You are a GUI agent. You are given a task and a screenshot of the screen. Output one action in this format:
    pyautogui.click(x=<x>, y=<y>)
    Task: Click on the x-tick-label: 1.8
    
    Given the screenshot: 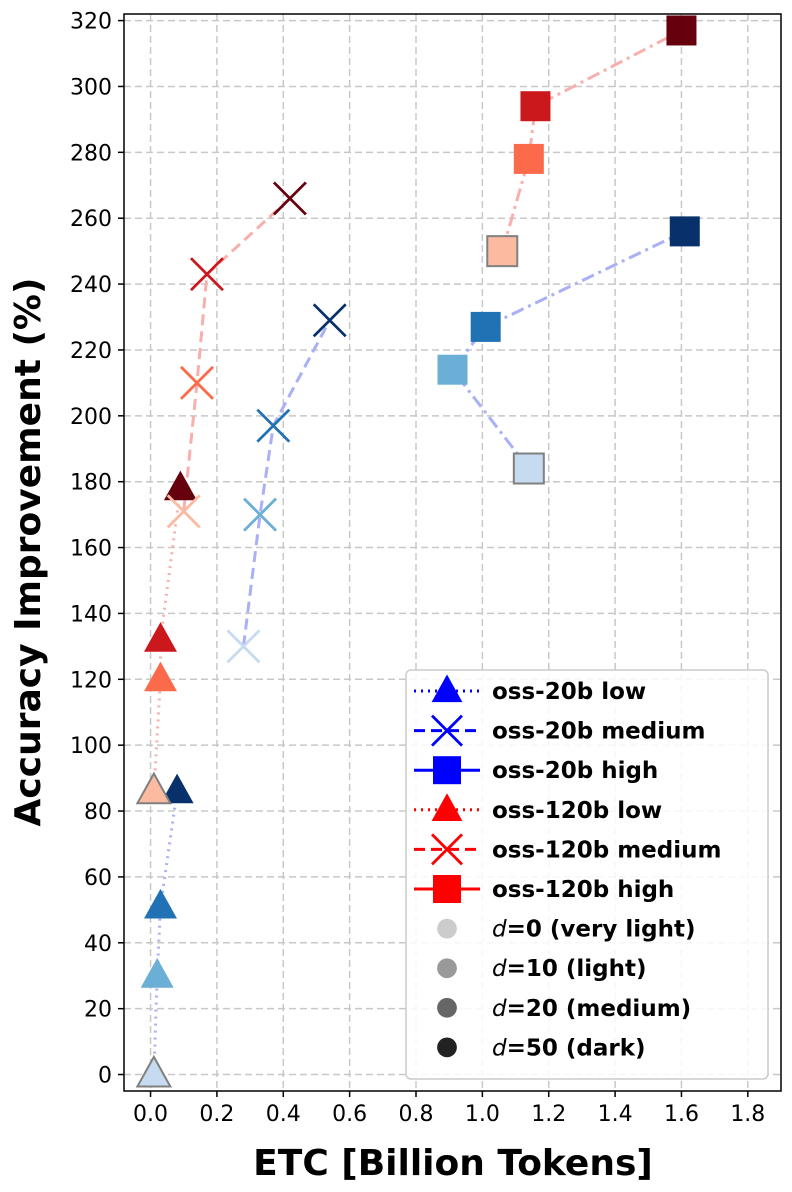 What is the action you would take?
    pyautogui.click(x=747, y=1114)
    